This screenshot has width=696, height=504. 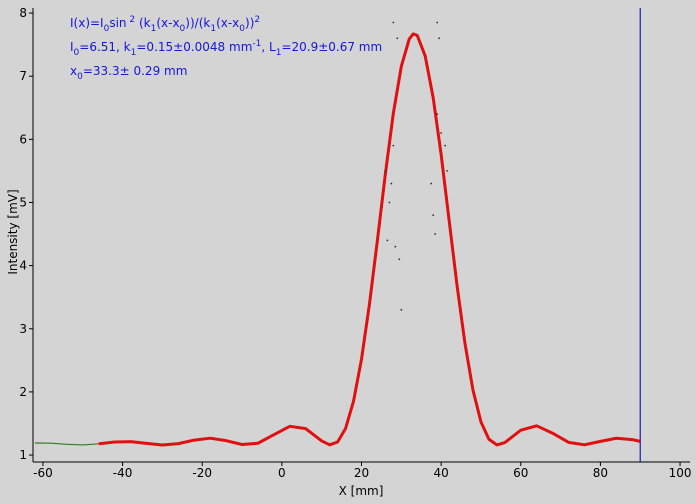 I want to click on x-axis-label: X [mm], so click(x=361, y=491).